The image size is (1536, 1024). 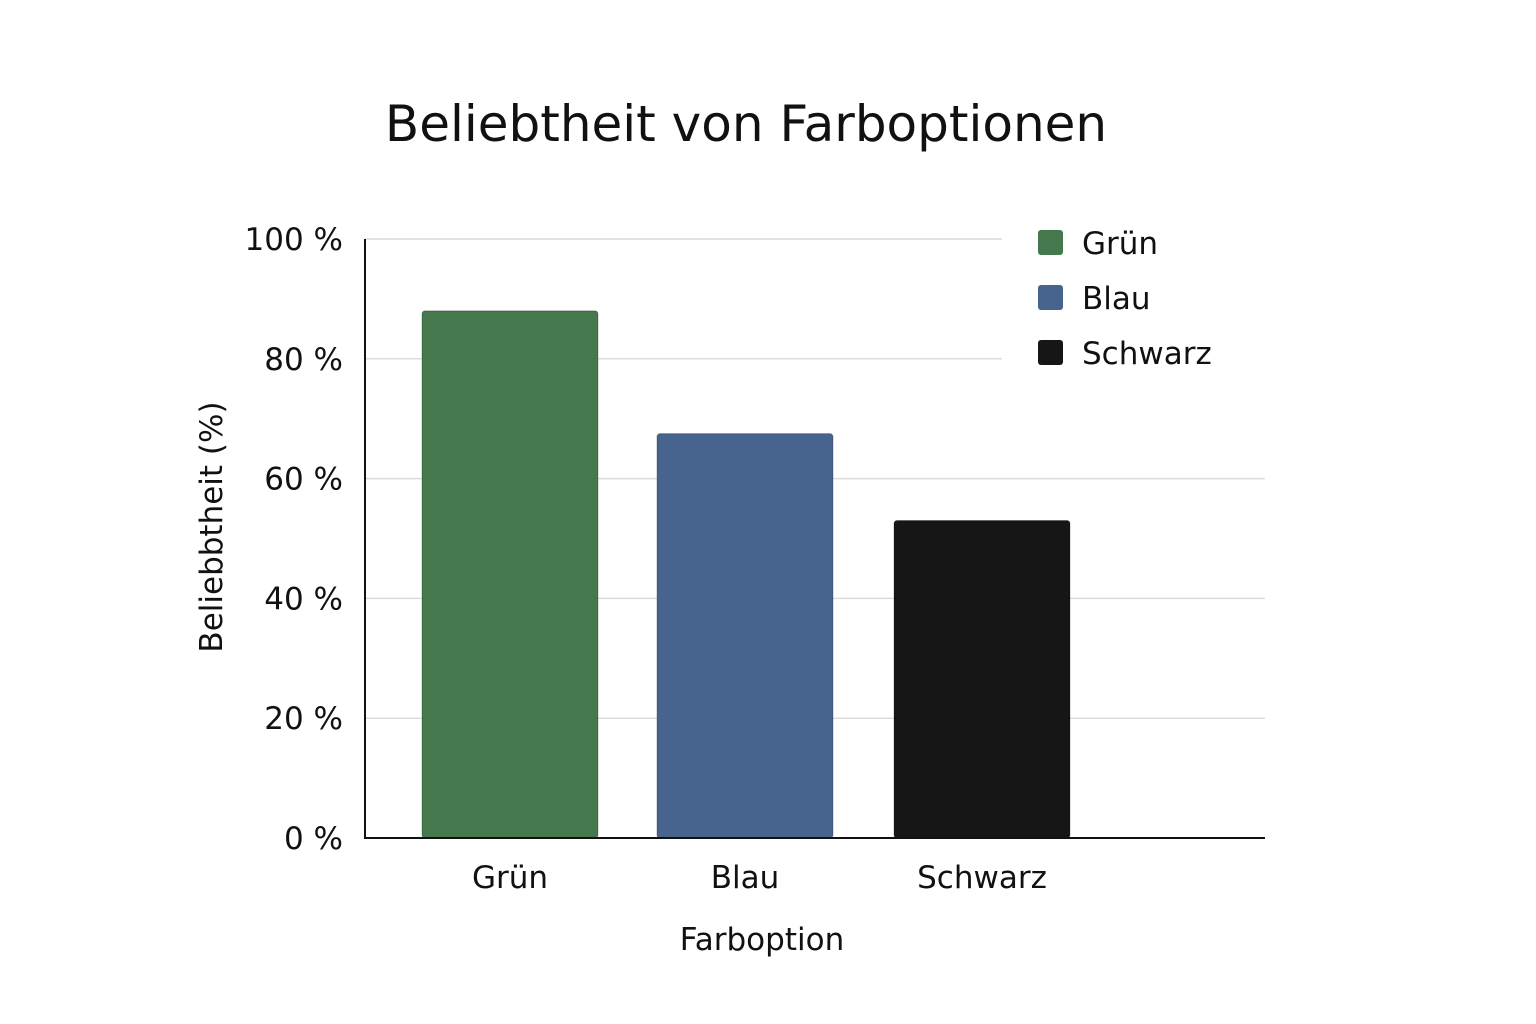 What do you see at coordinates (1050, 352) in the screenshot?
I see `legend-swatch-schwarz` at bounding box center [1050, 352].